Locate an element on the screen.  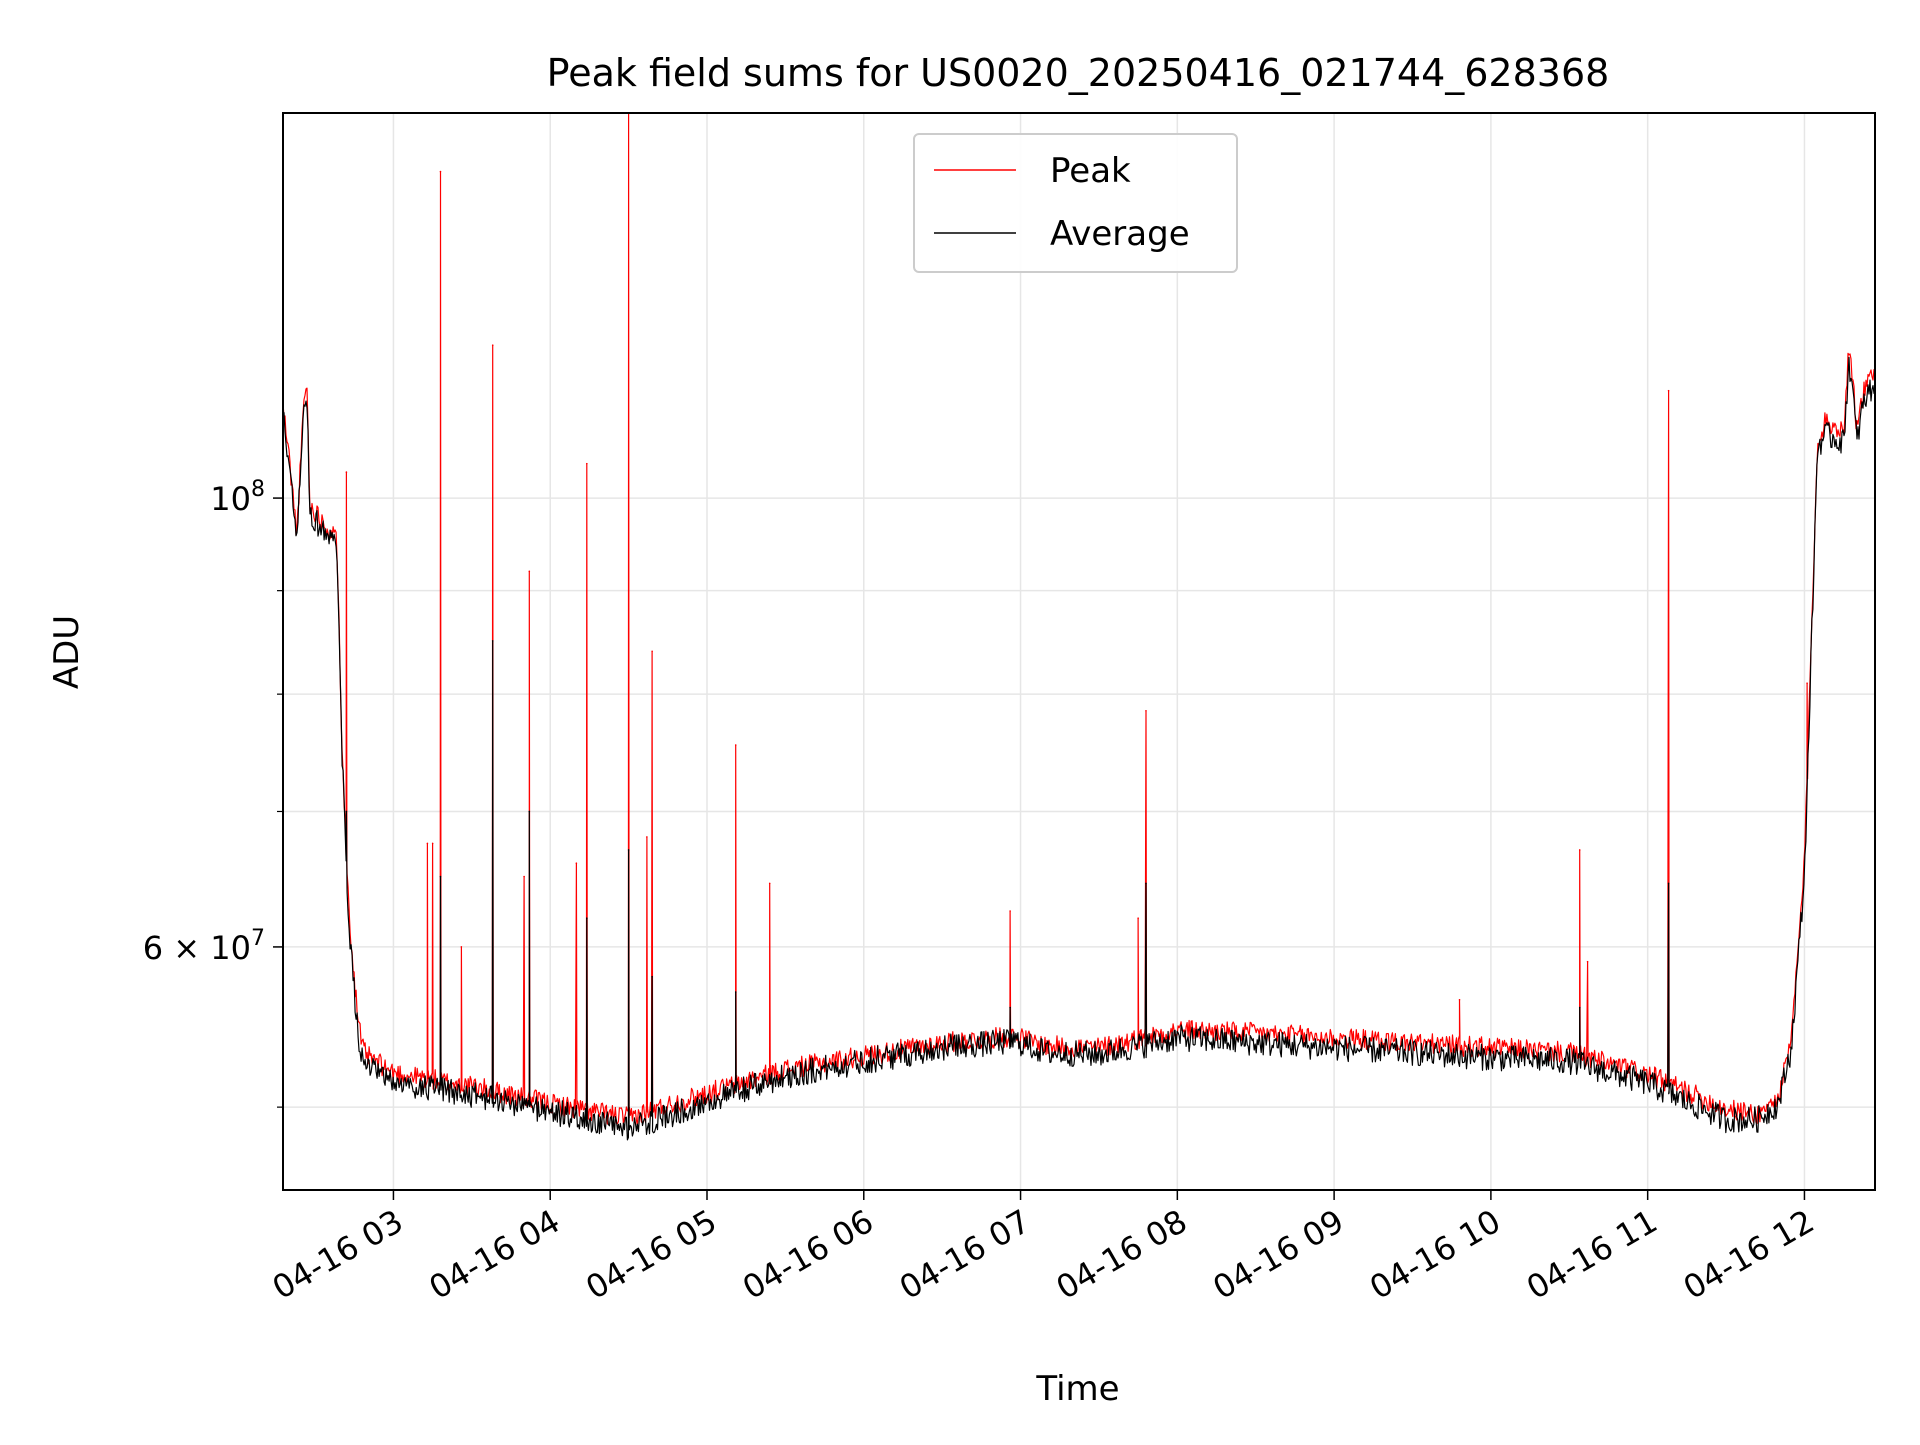
legend: Peak Average is located at coordinates (1075, 203).